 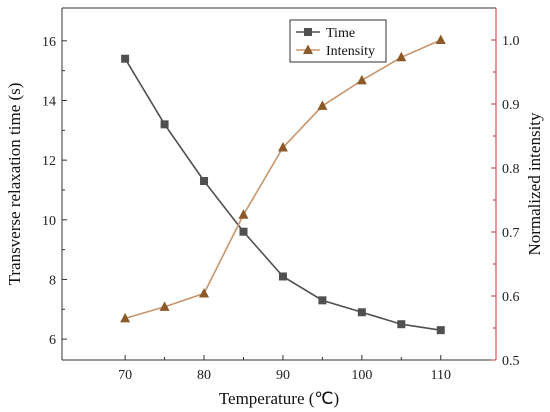 What do you see at coordinates (511, 41) in the screenshot?
I see `right-y-tick-label: 1.0` at bounding box center [511, 41].